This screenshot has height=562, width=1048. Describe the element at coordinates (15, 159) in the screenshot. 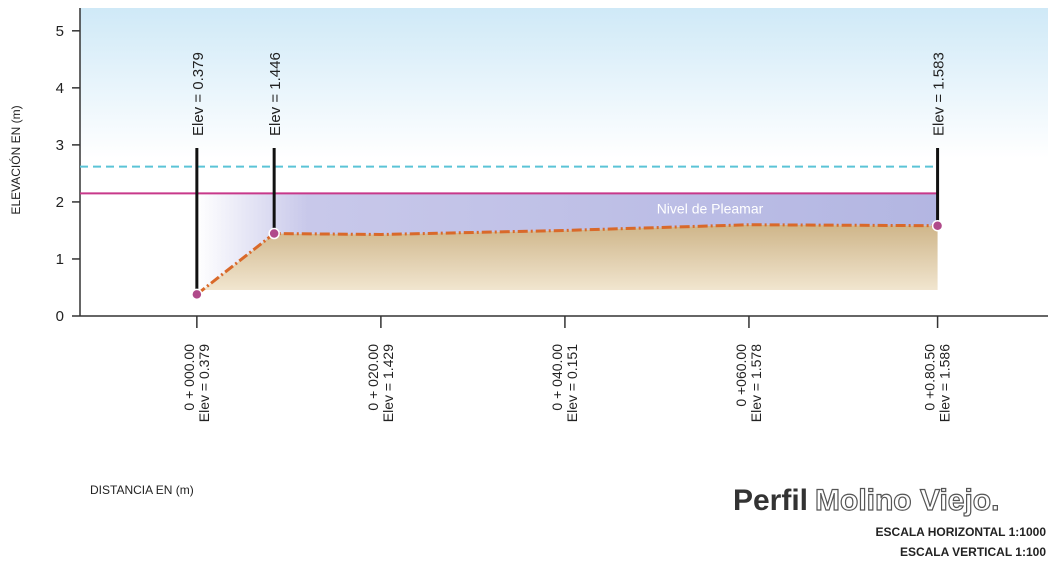

I see `y-axis-label: ELEVACIÓN EN (m)` at that location.